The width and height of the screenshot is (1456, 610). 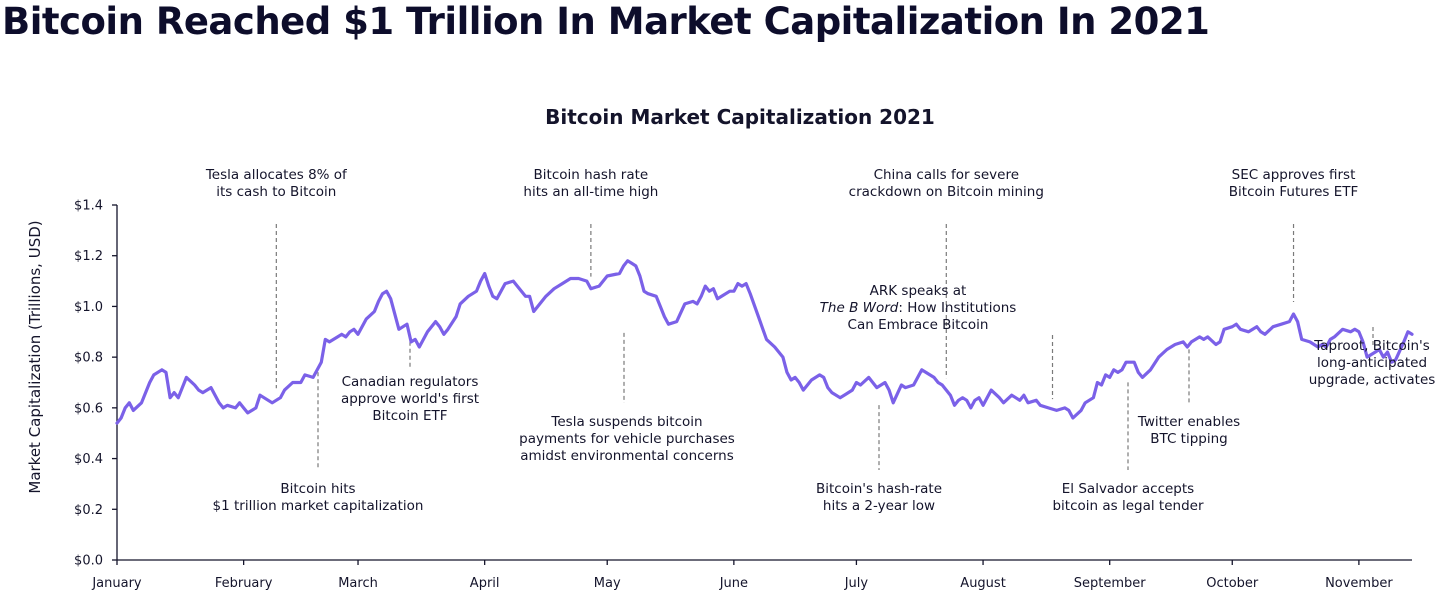 I want to click on y-tick-label: $0.2, so click(x=88, y=510).